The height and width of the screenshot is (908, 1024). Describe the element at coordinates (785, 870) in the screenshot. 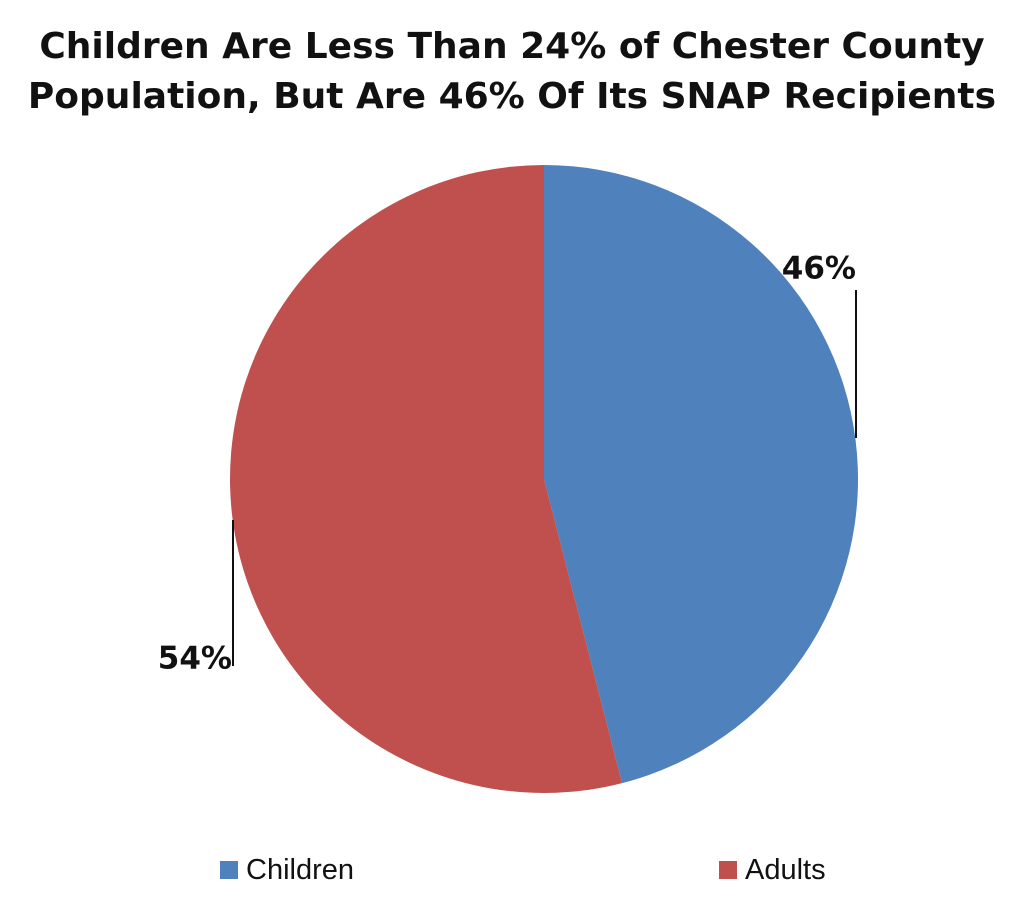

I see `legend-label-adults: Adults` at that location.